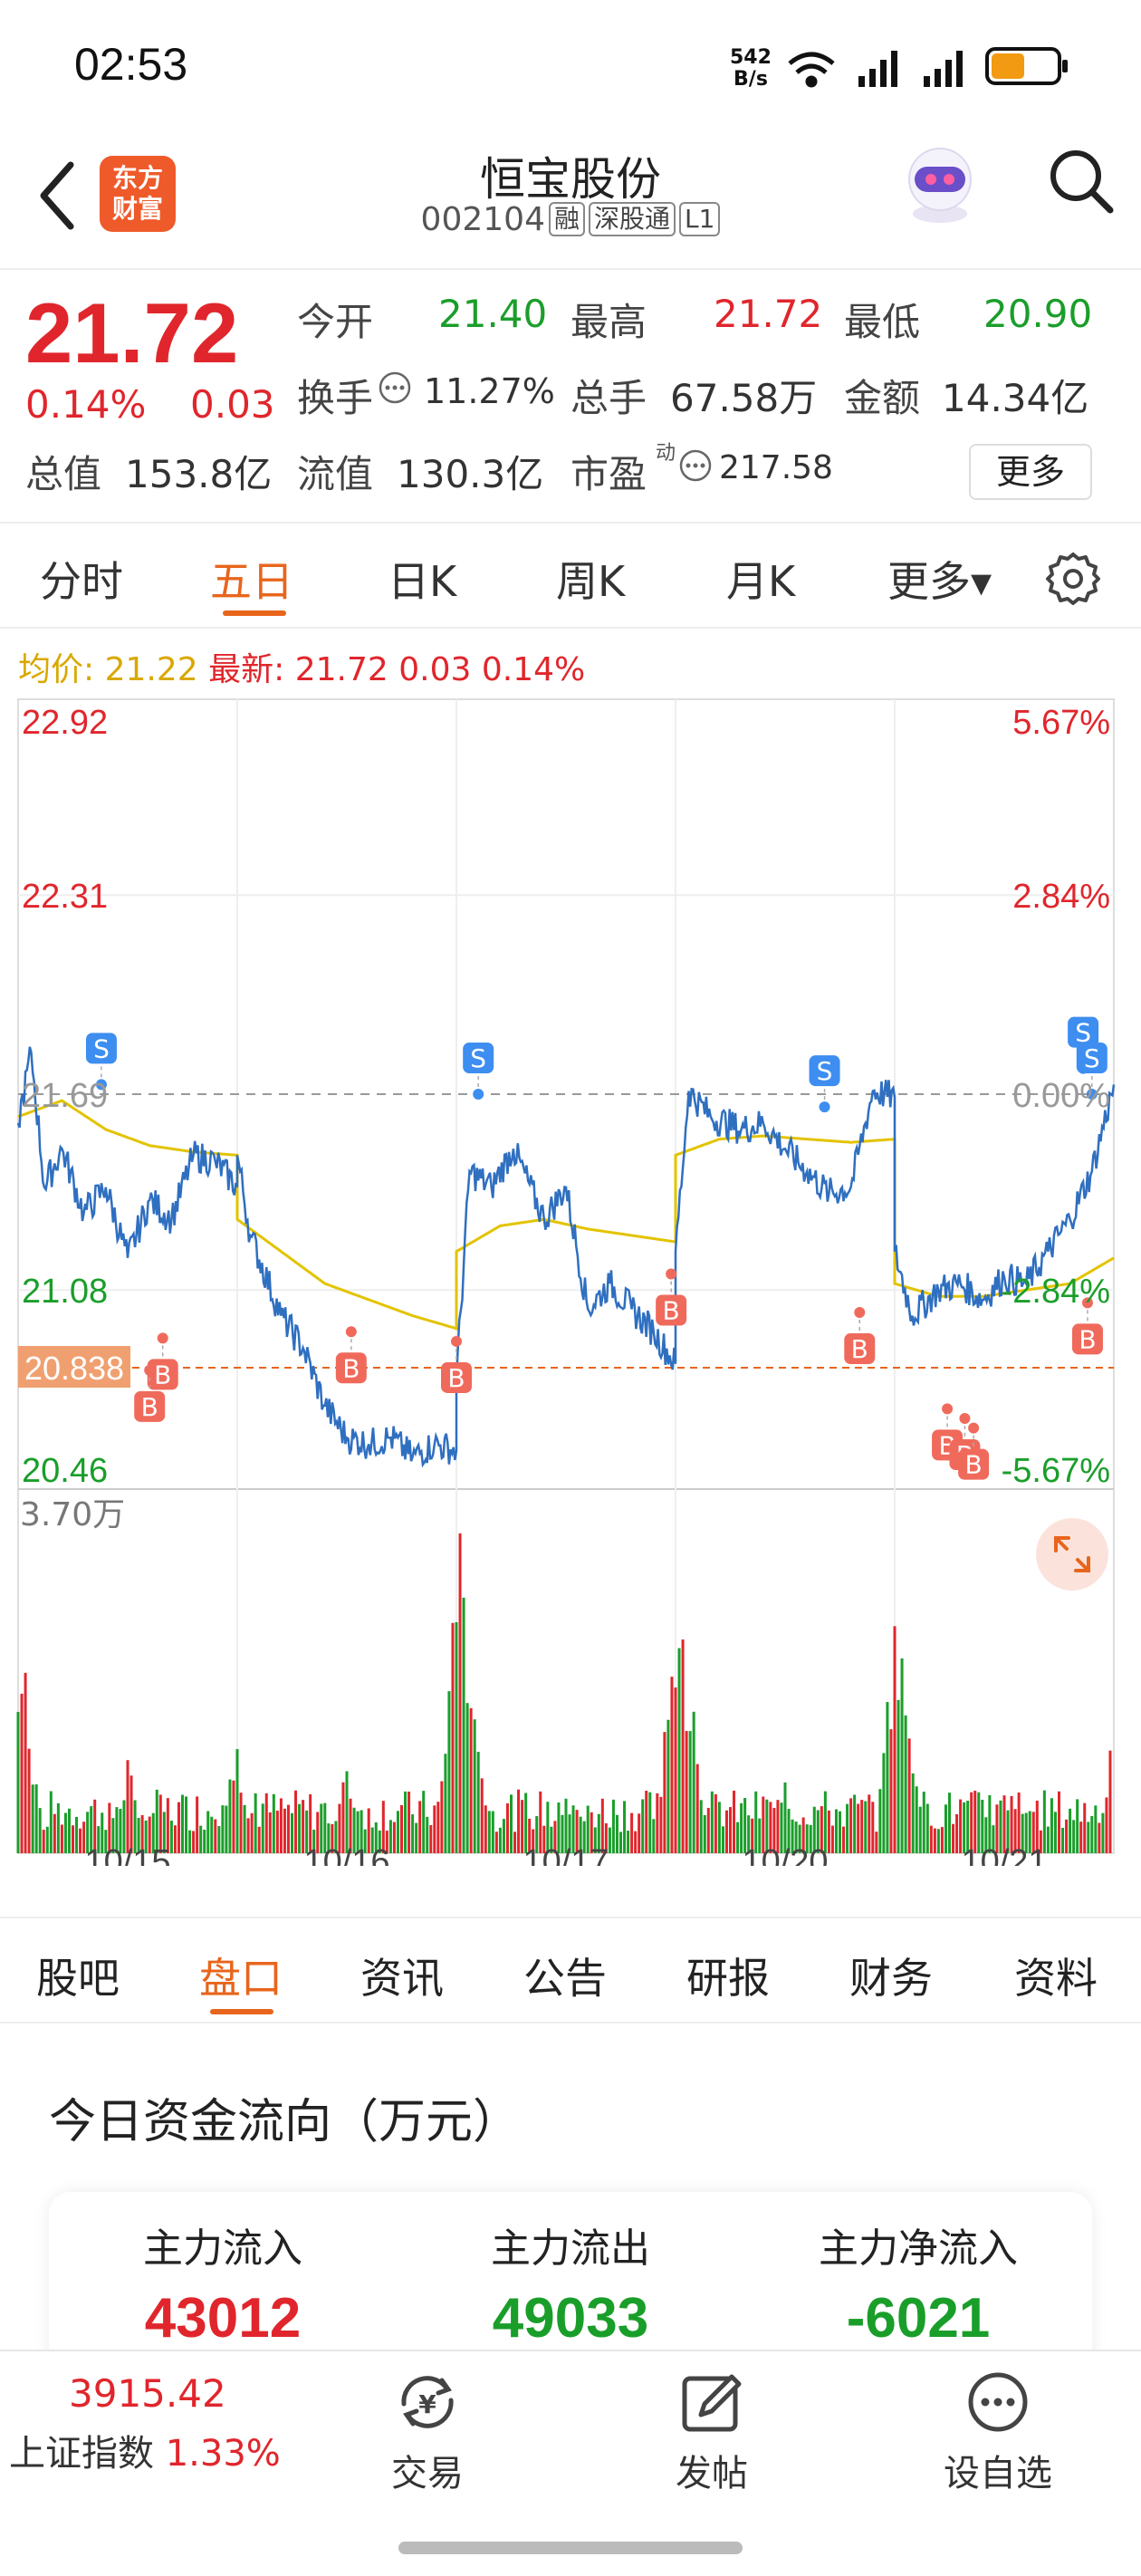  What do you see at coordinates (974, 1465) in the screenshot?
I see `buy-marker-label: B` at bounding box center [974, 1465].